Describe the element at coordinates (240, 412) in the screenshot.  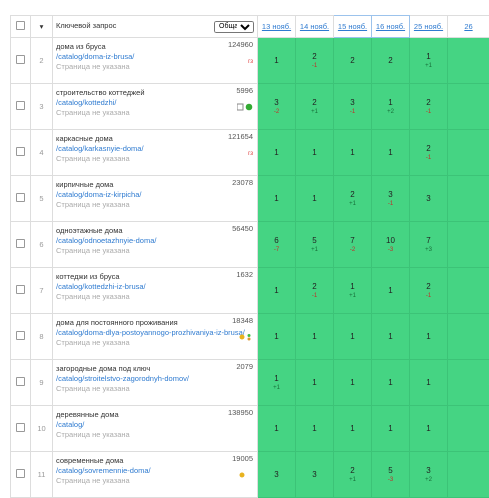
I see `query-volume: 138950` at that location.